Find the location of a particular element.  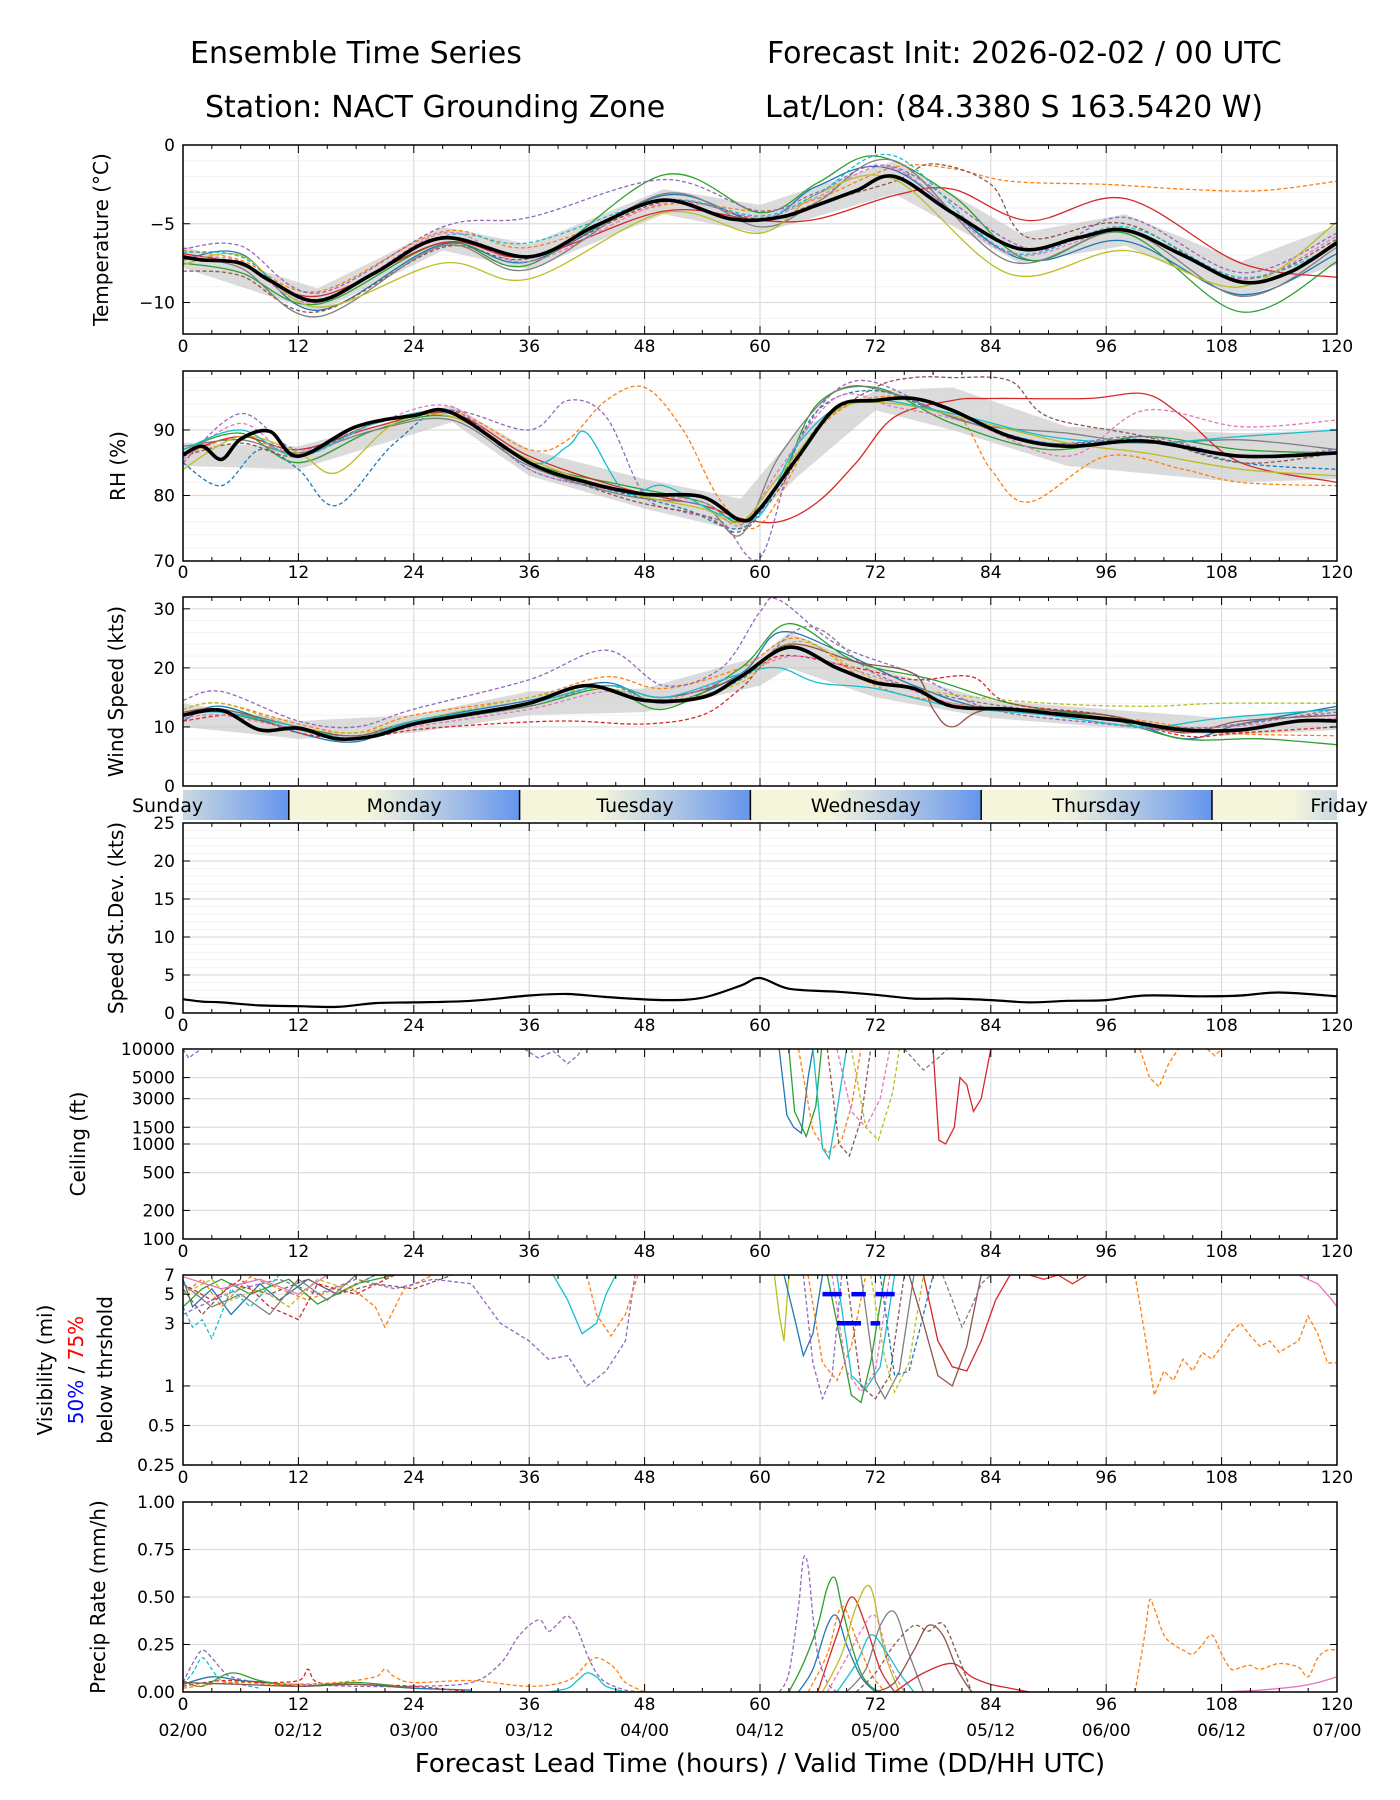

y-axis-label: Temperature (°C) is located at coordinates (101, 240).